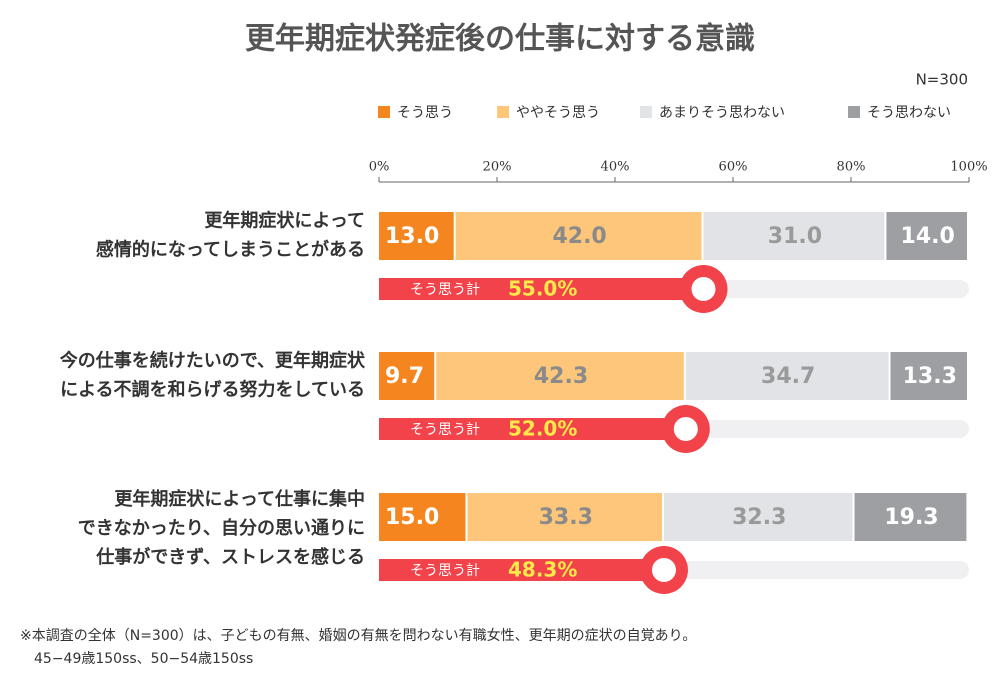  I want to click on chart-title: 更年期症状発症後の仕事に対する意識, so click(500, 39).